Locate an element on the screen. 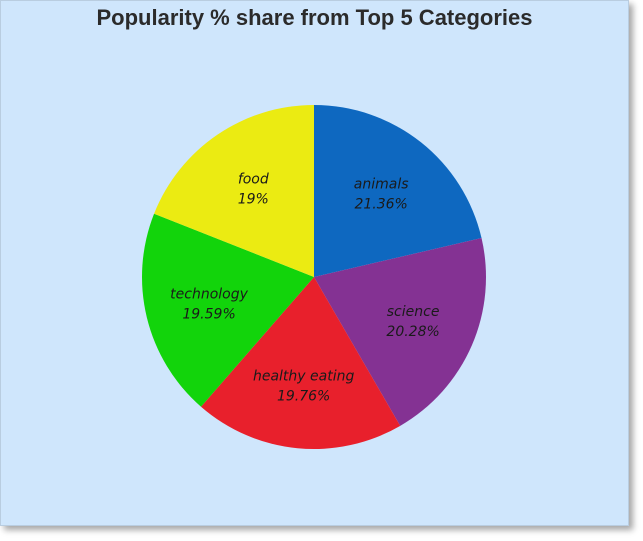 The image size is (643, 541). pie-slice-food is located at coordinates (234, 191).